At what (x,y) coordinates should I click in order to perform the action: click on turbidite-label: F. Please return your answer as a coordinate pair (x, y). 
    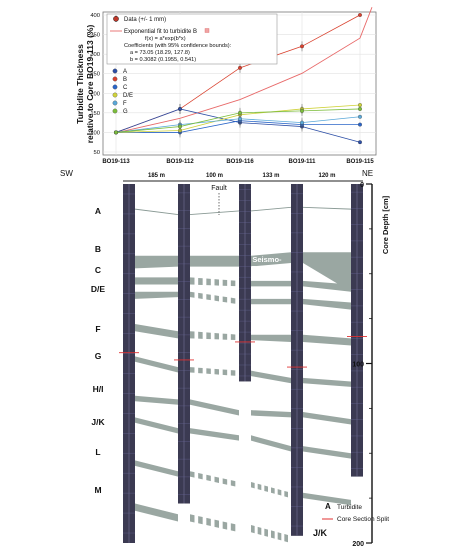
    Looking at the image, I should click on (97, 329).